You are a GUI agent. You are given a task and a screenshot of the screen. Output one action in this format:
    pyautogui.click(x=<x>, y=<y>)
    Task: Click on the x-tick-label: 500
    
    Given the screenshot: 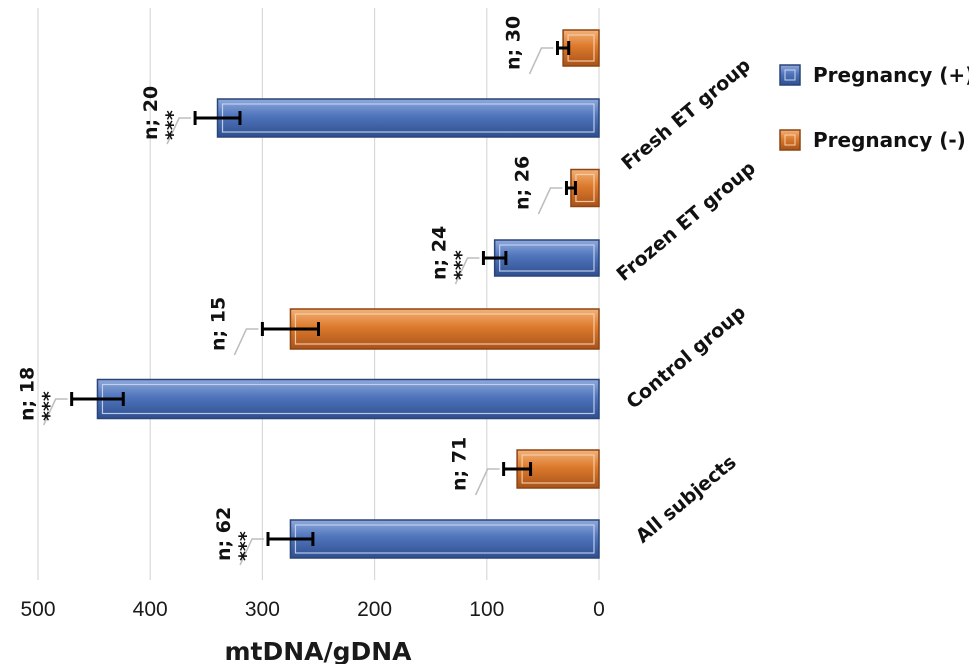 What is the action you would take?
    pyautogui.click(x=37, y=609)
    